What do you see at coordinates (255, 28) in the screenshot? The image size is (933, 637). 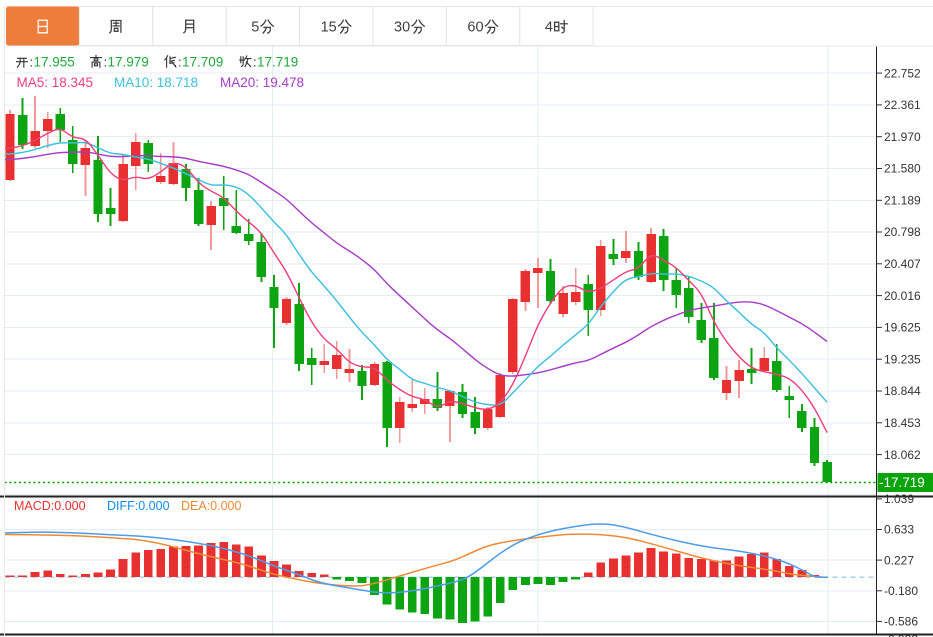 I see `svg-text: 5` at bounding box center [255, 28].